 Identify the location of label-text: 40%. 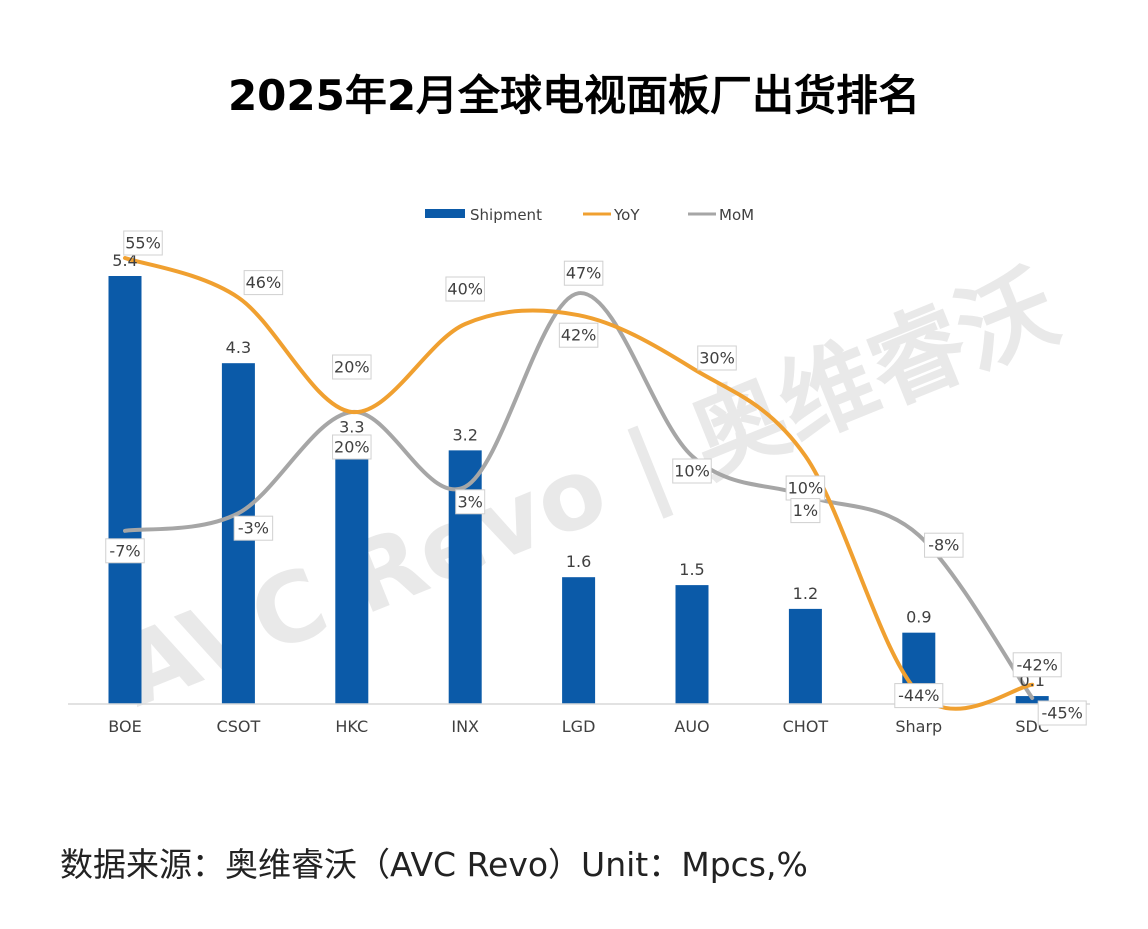
(465, 289).